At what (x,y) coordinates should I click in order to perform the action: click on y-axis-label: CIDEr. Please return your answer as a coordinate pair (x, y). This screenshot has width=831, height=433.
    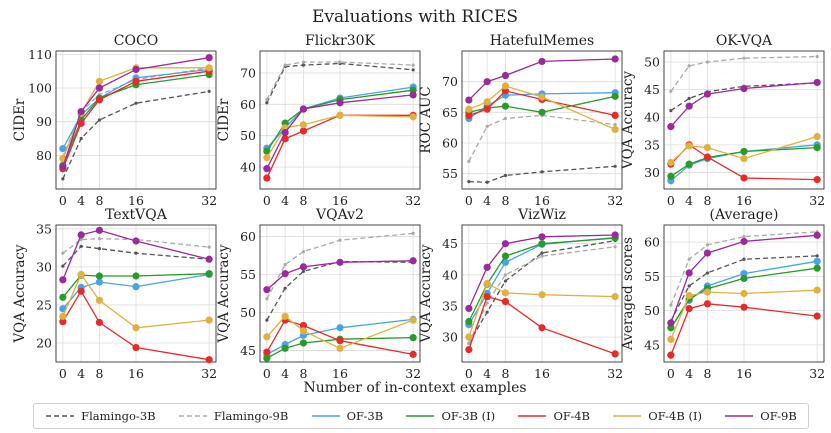
    Looking at the image, I should click on (20, 119).